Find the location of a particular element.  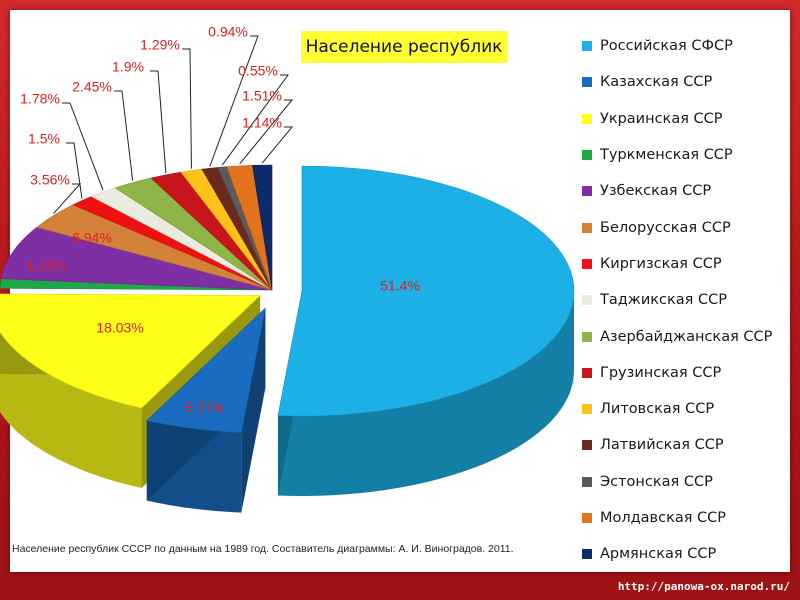

legend-item-белорусская-сср: Белорусская ССР is located at coordinates (687, 227).